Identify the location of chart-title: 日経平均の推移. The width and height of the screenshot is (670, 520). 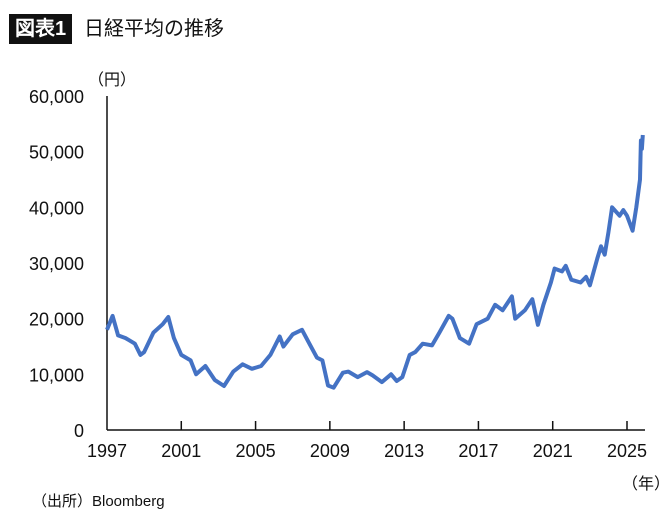
(154, 29).